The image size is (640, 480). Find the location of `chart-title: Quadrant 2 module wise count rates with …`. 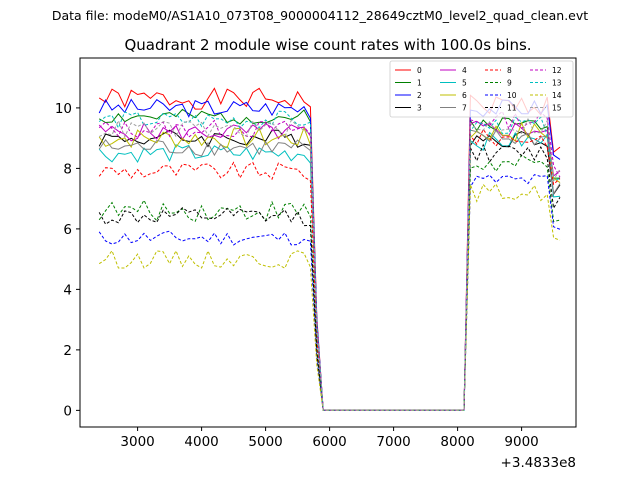

chart-title: Quadrant 2 module wise count rates with … is located at coordinates (327, 45).